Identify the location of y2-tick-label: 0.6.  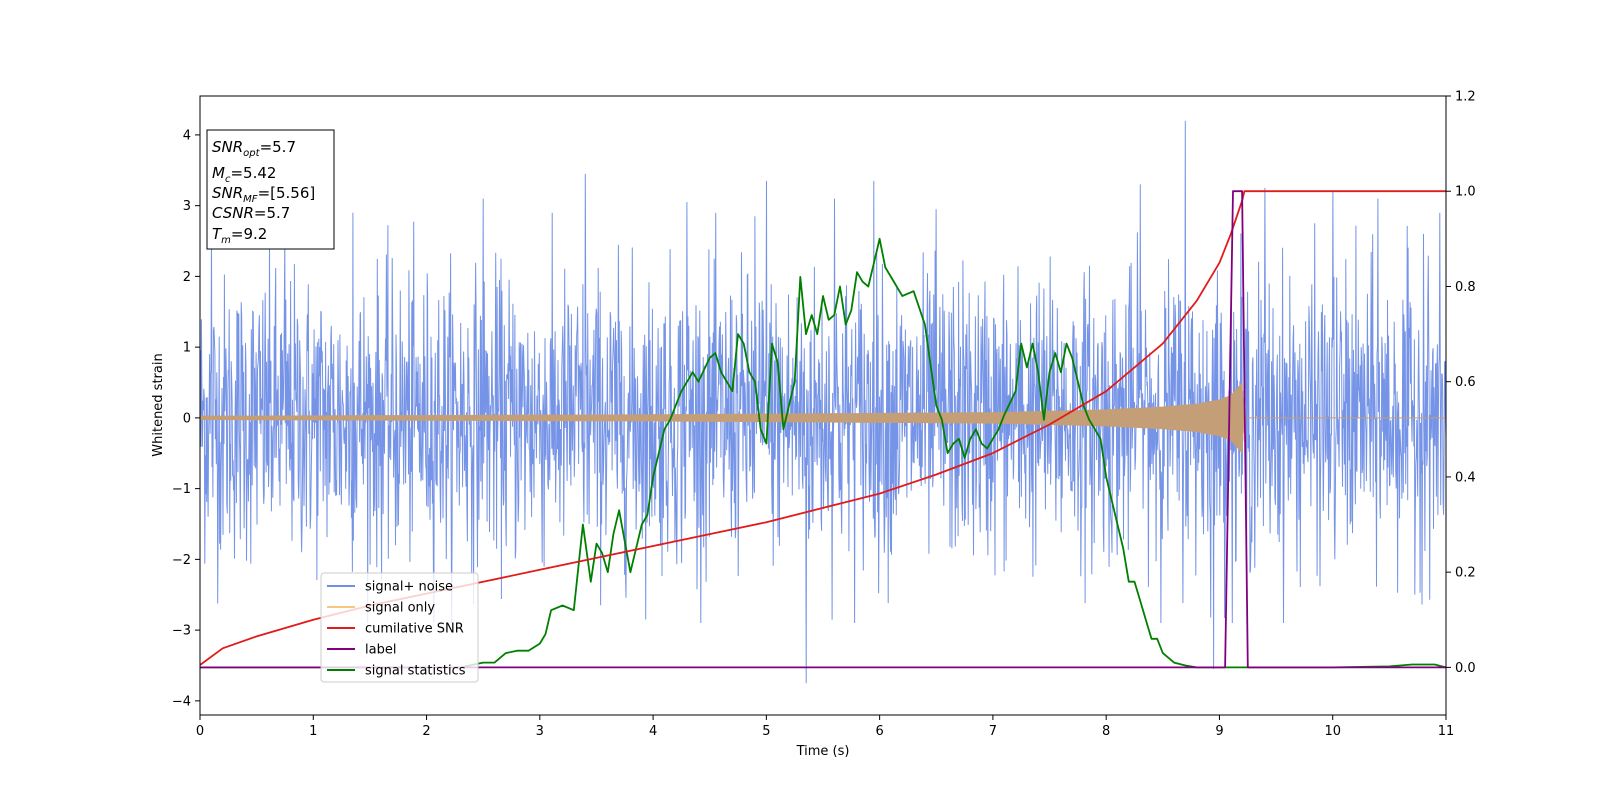
(1465, 382).